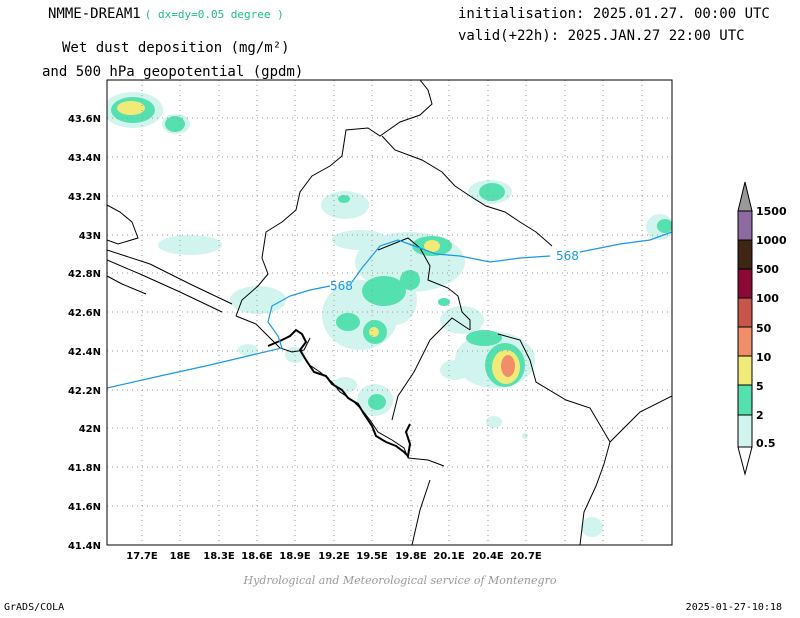 The image size is (800, 618). I want to click on colorbar-high-arrow, so click(745, 196).